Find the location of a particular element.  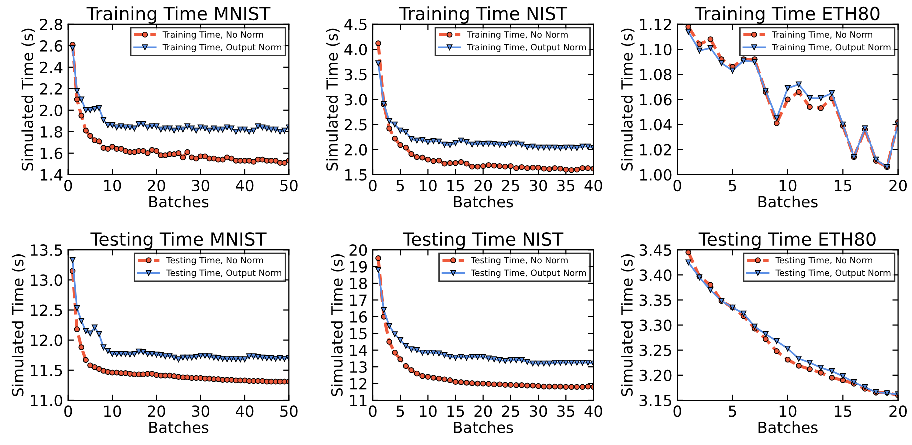

y-tick-label: 1.8 is located at coordinates (51, 132).